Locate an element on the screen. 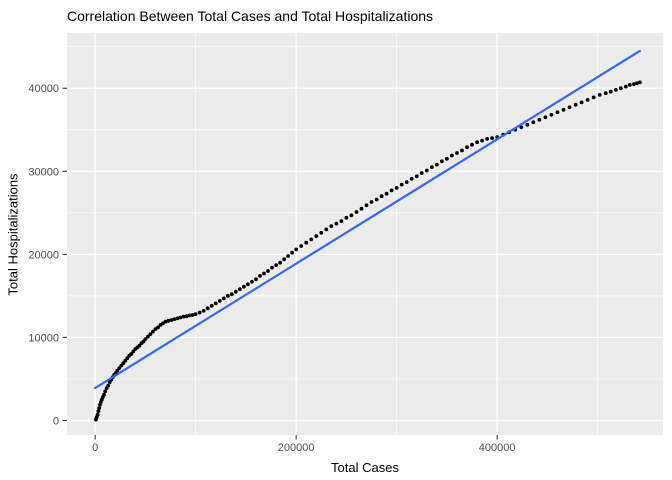 The image size is (672, 480). x-axis-title: Total Cases is located at coordinates (365, 467).